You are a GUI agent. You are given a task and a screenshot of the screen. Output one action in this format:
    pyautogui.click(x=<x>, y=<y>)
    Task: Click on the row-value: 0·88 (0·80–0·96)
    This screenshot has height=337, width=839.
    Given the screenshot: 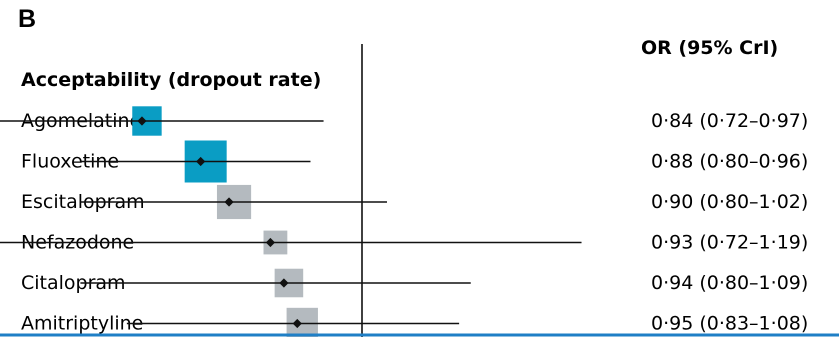 What is the action you would take?
    pyautogui.click(x=729, y=162)
    